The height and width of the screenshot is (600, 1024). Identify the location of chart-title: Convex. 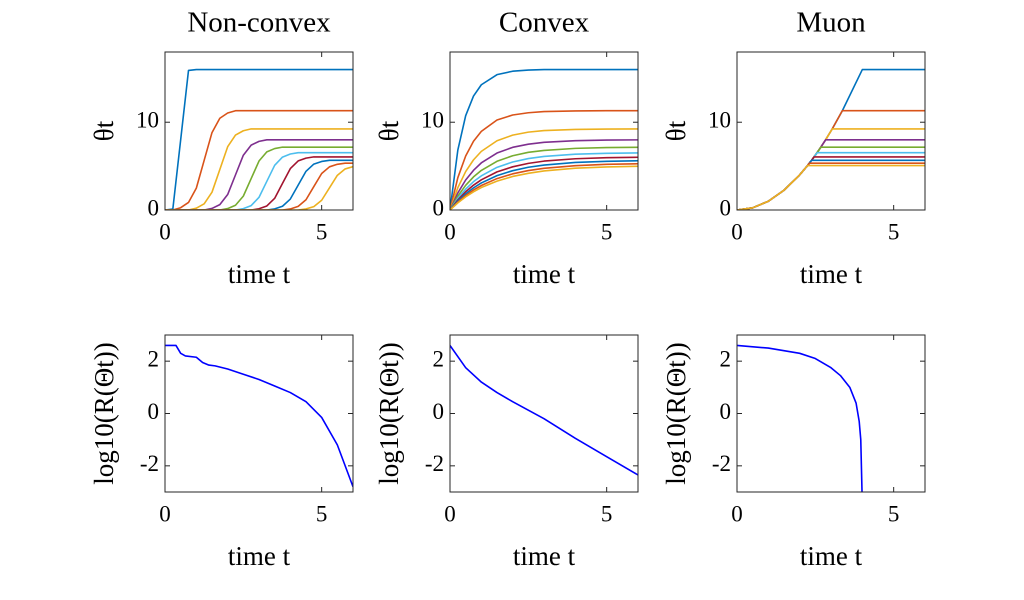
(544, 23).